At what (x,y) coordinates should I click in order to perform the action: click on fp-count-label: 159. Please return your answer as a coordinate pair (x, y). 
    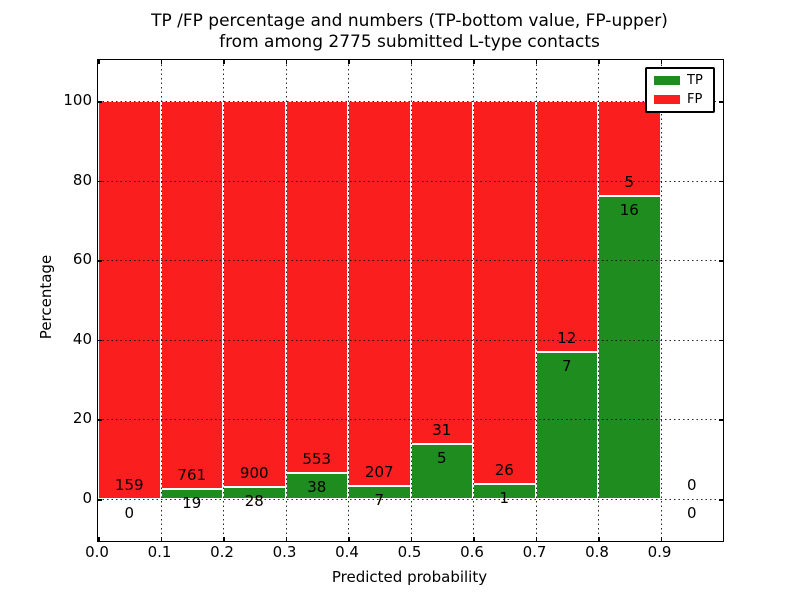
    Looking at the image, I should click on (129, 485).